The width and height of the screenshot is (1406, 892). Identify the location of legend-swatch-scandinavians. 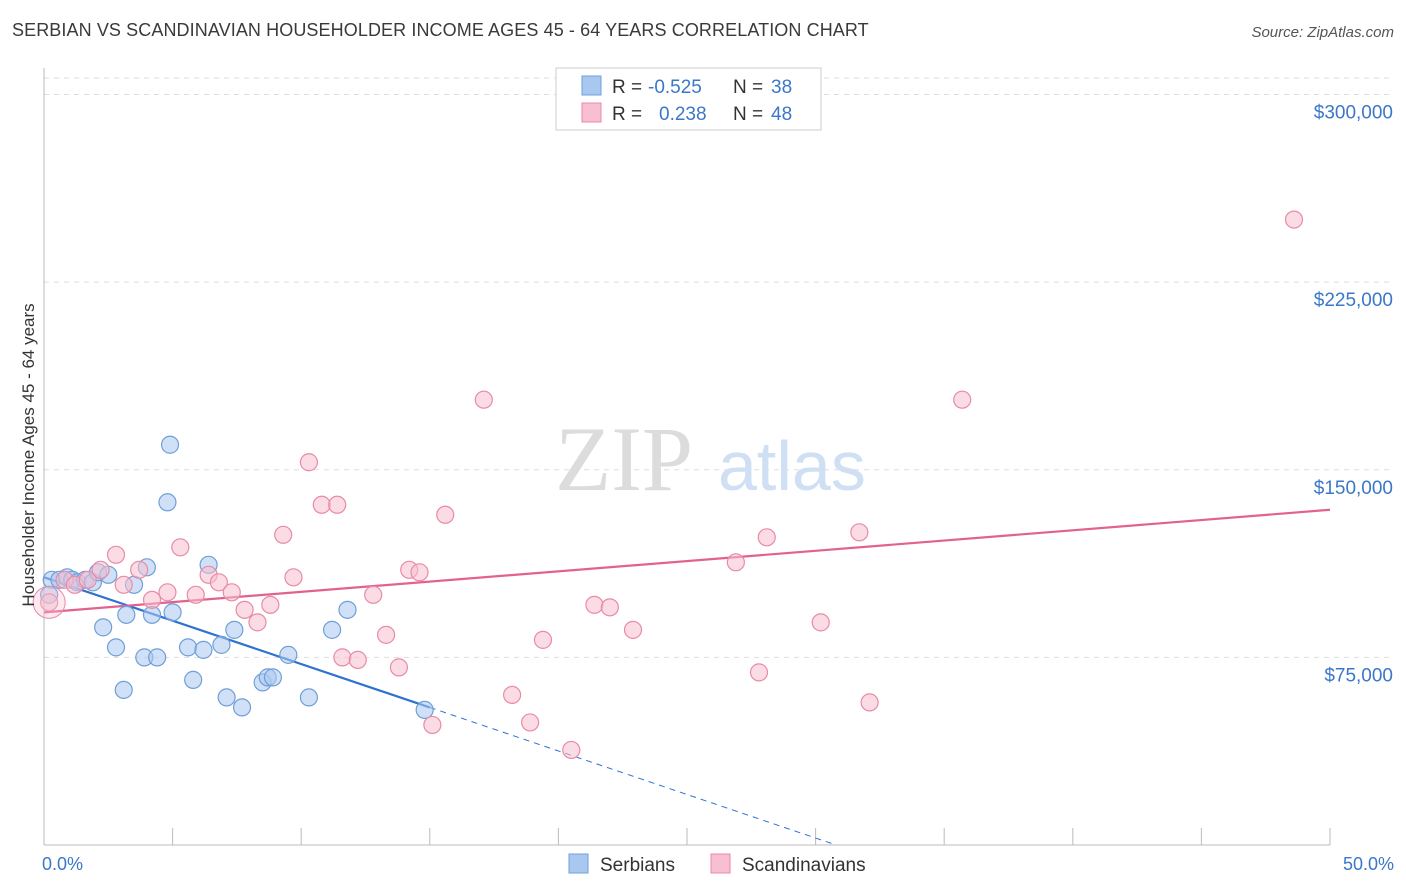
(591, 112).